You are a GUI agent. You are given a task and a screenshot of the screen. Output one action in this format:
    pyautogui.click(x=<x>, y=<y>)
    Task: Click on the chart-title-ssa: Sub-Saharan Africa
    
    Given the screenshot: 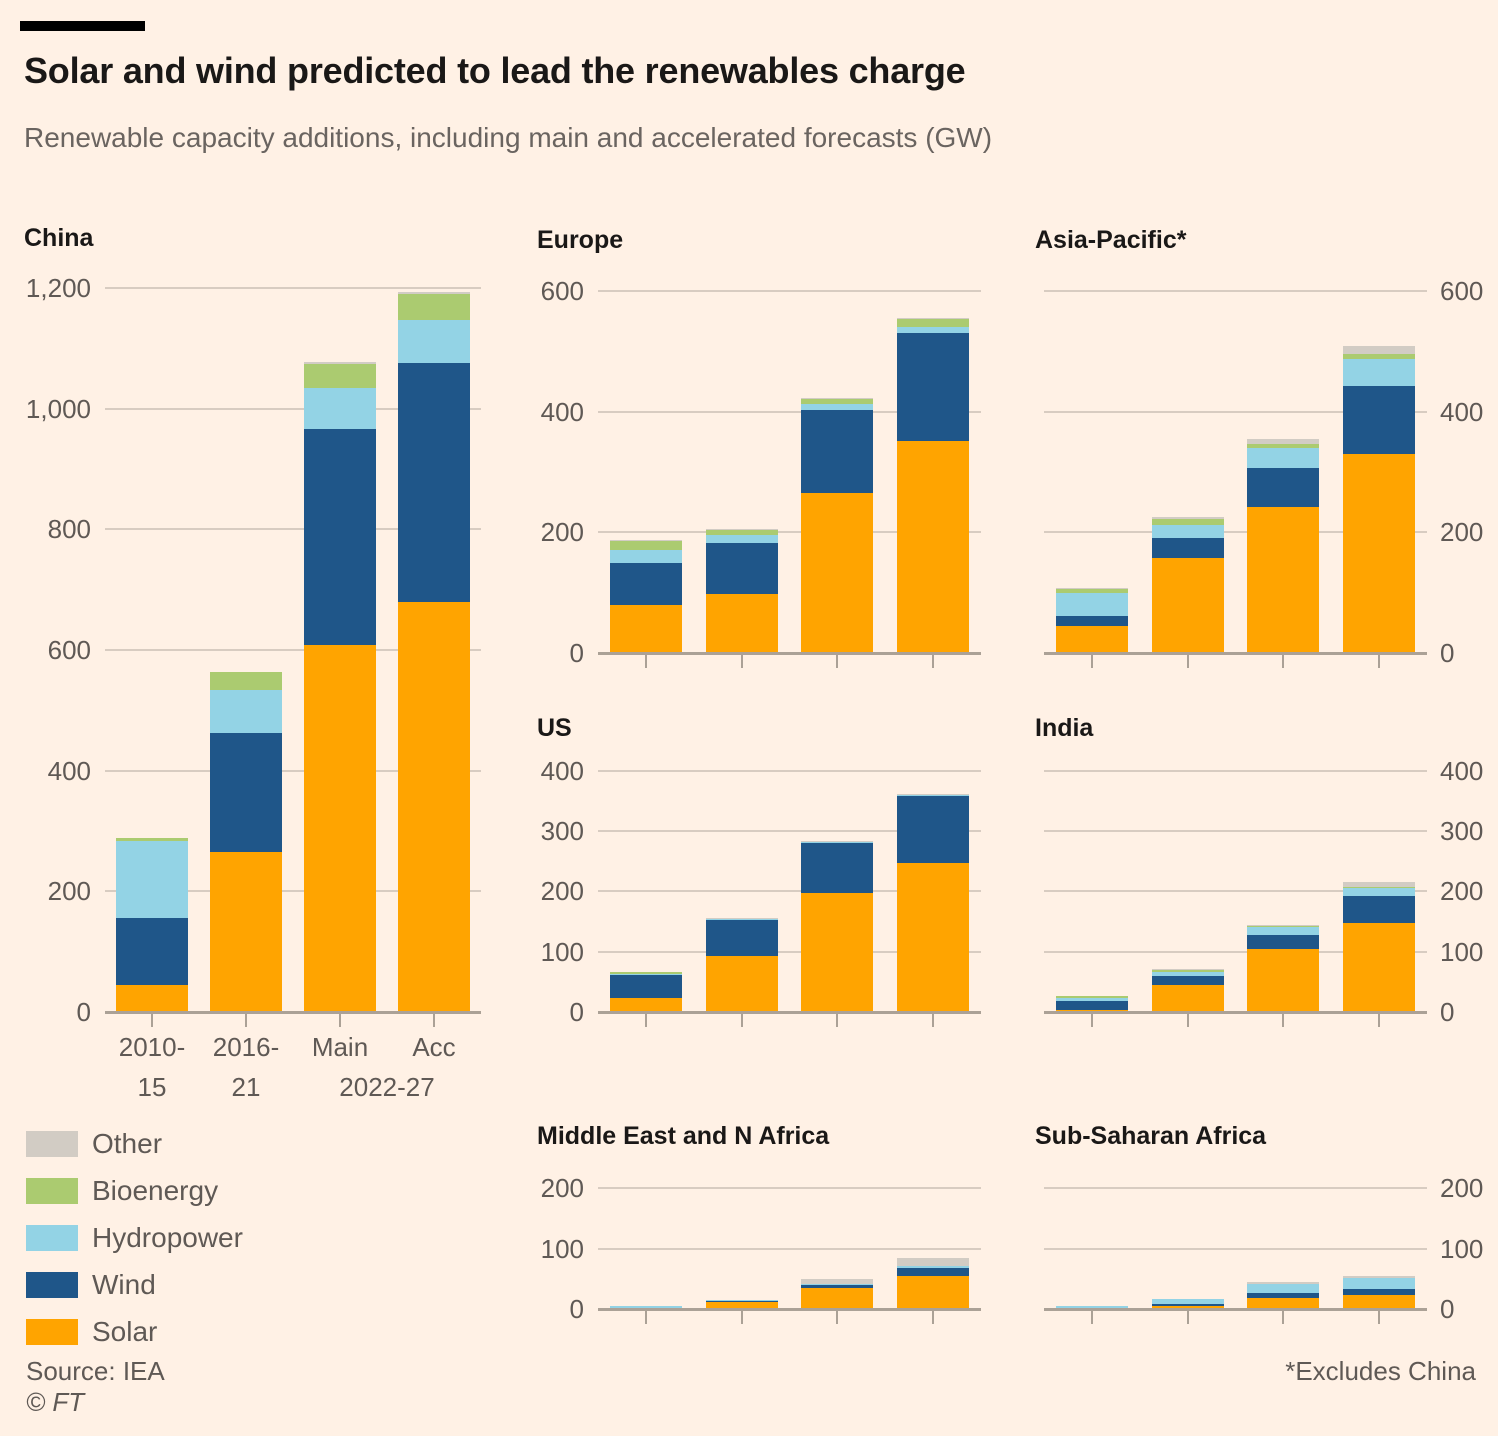 What is the action you would take?
    pyautogui.click(x=1151, y=1136)
    